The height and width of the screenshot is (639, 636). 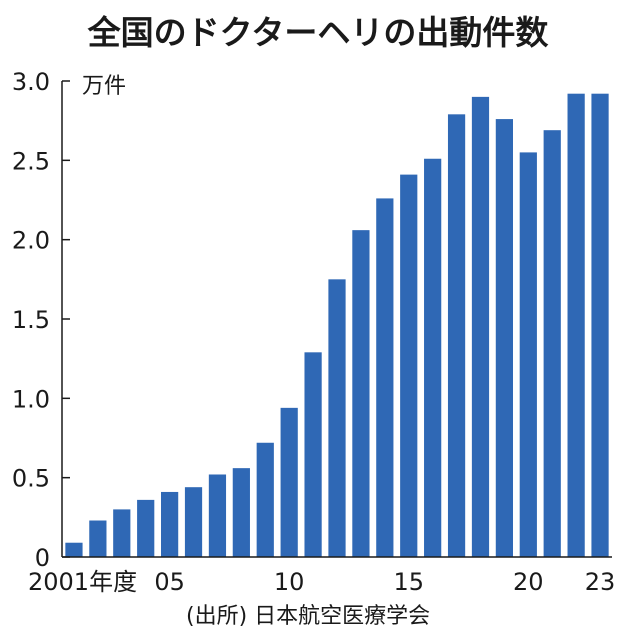 I want to click on y-tick-label-1: 0.5, so click(x=31, y=479).